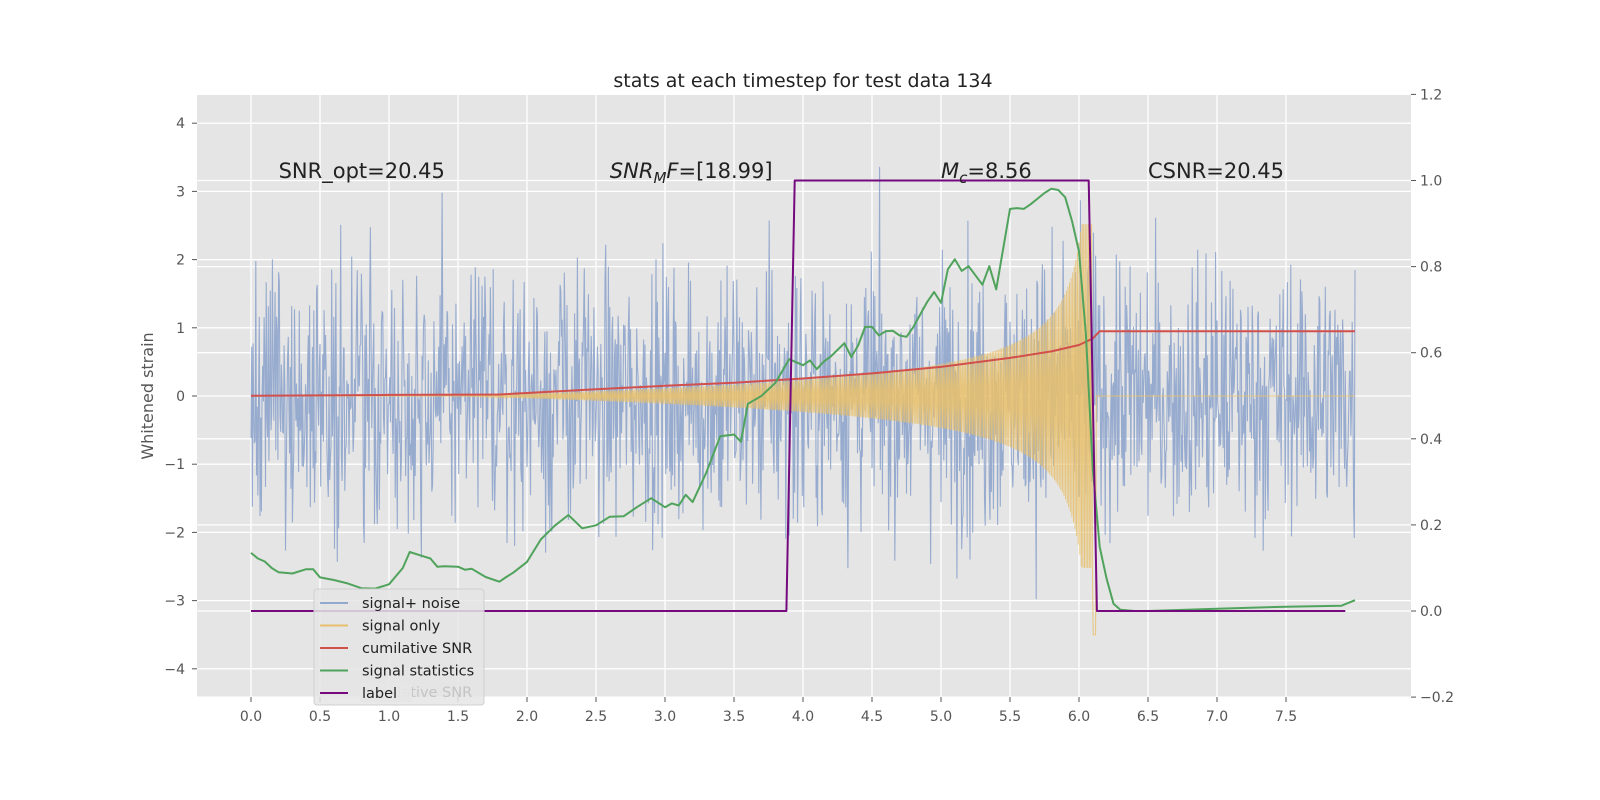 This screenshot has width=1600, height=800. I want to click on x-tick-label: 2.5, so click(596, 717).